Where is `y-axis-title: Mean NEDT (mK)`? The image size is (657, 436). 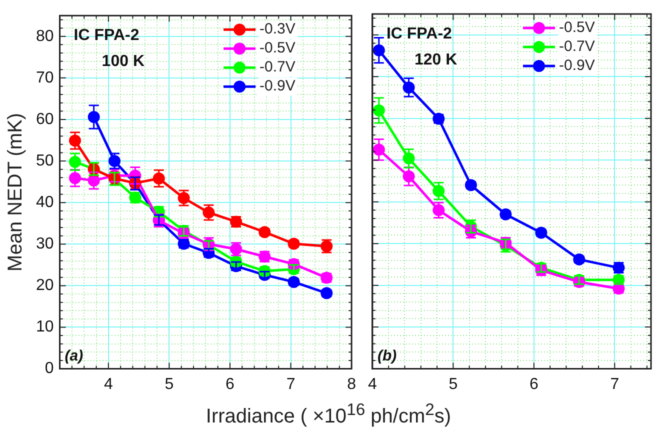
y-axis-title: Mean NEDT (mK) is located at coordinates (15, 192).